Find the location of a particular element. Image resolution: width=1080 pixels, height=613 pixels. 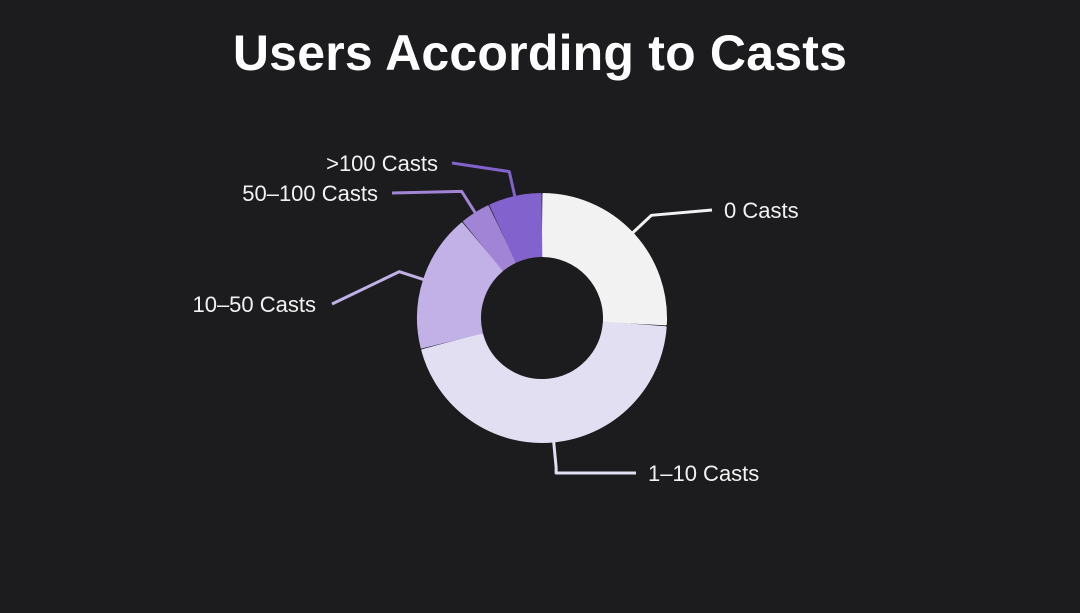

donut-slices is located at coordinates (542, 318).